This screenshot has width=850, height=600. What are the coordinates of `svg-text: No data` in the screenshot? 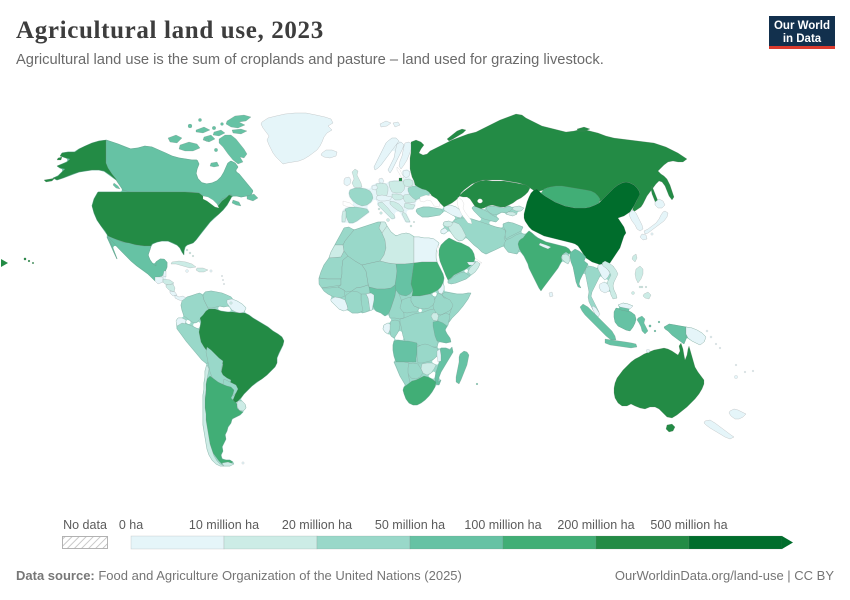 It's located at (85, 525).